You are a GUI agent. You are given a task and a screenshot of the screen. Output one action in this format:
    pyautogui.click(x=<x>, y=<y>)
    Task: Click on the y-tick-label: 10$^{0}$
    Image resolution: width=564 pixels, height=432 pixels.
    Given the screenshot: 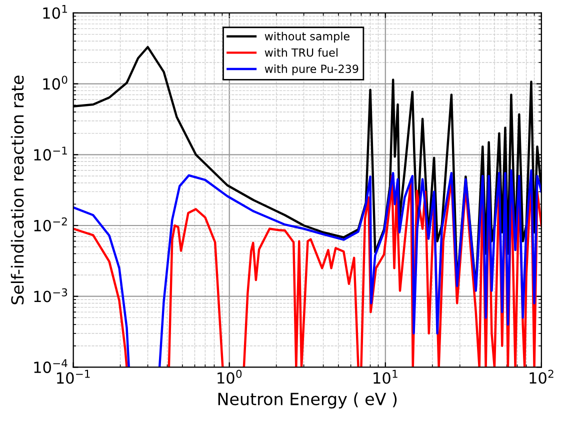 What is the action you would take?
    pyautogui.click(x=55, y=83)
    